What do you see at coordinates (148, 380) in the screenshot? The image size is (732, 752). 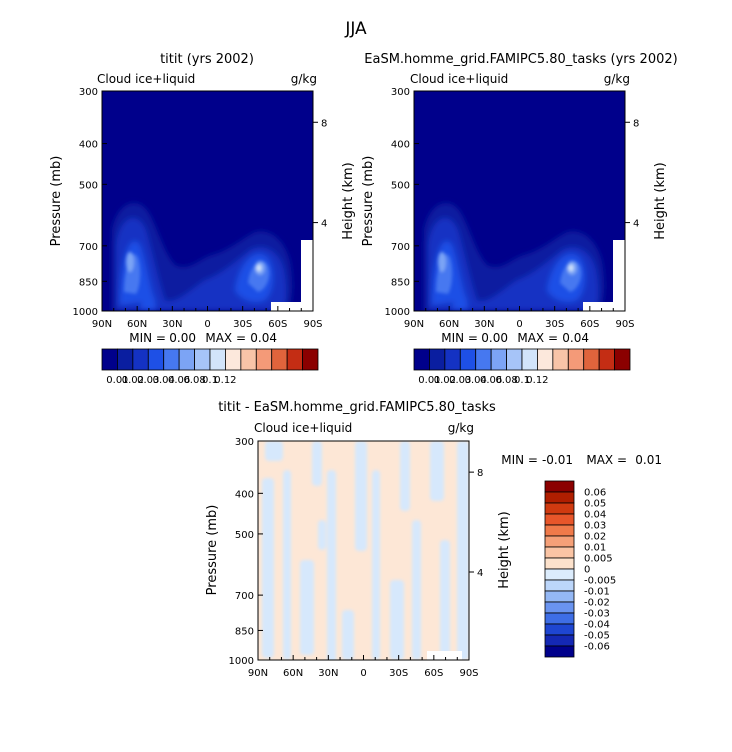 I see `panel-1-colorbar-label: 0.03` at bounding box center [148, 380].